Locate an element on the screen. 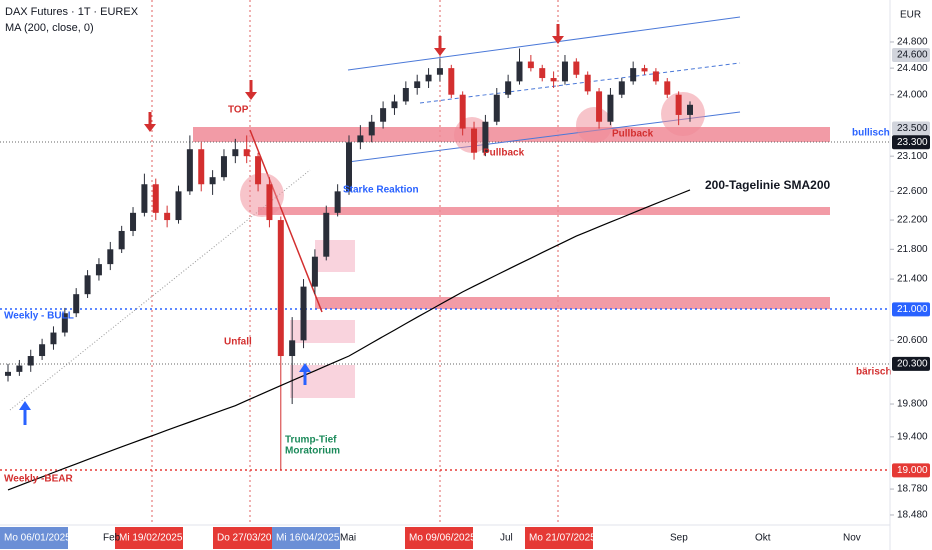 The image size is (932, 550). x-tick-label: Feb is located at coordinates (112, 538).